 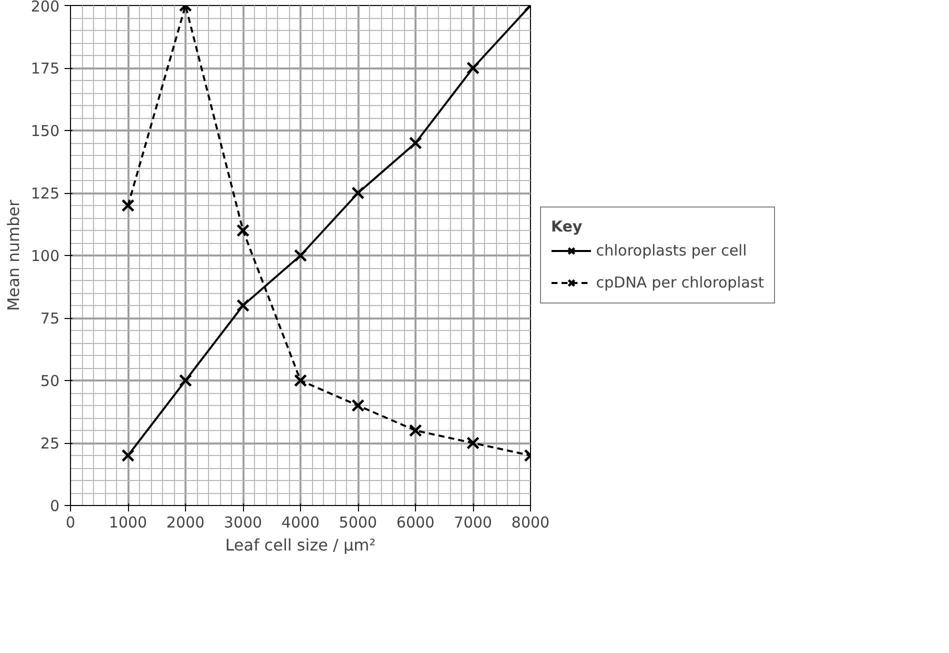 What do you see at coordinates (45, 69) in the screenshot?
I see `y-tick-label: 175` at bounding box center [45, 69].